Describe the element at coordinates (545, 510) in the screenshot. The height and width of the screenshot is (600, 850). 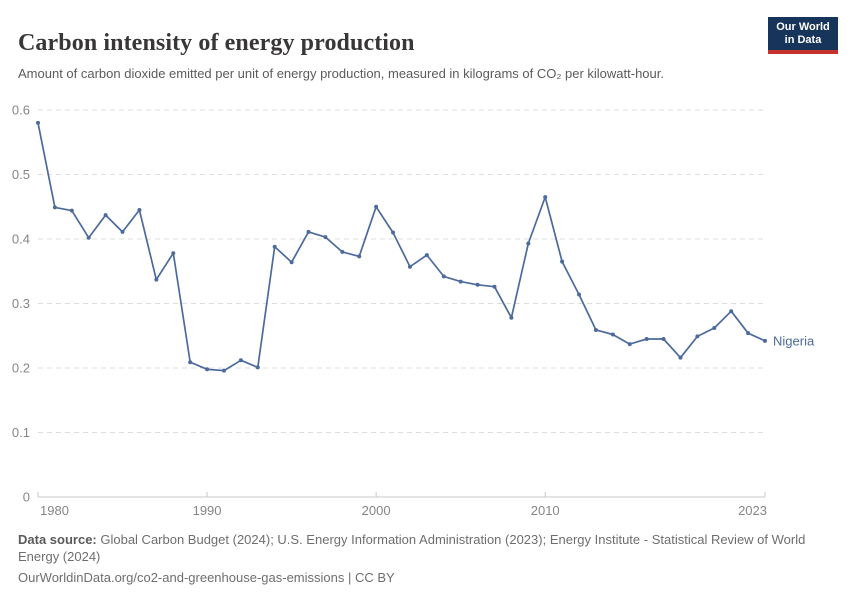
I see `x-tick-label: 2010` at that location.